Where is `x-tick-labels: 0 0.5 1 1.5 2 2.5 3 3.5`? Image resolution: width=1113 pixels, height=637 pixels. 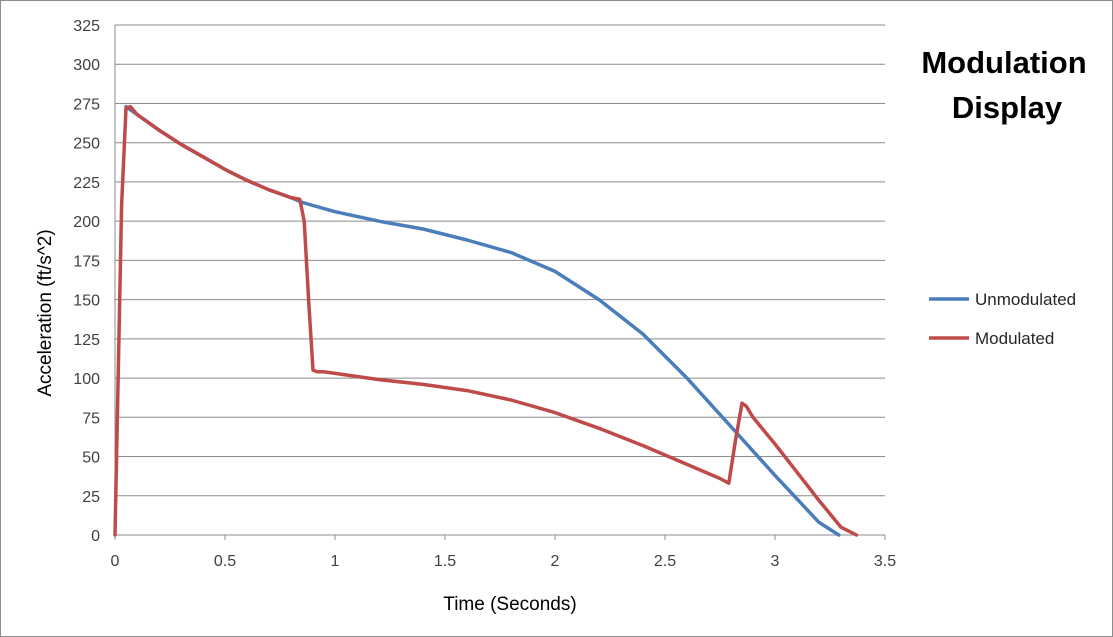
x-tick-labels: 0 0.5 1 1.5 2 2.5 3 3.5 is located at coordinates (504, 561).